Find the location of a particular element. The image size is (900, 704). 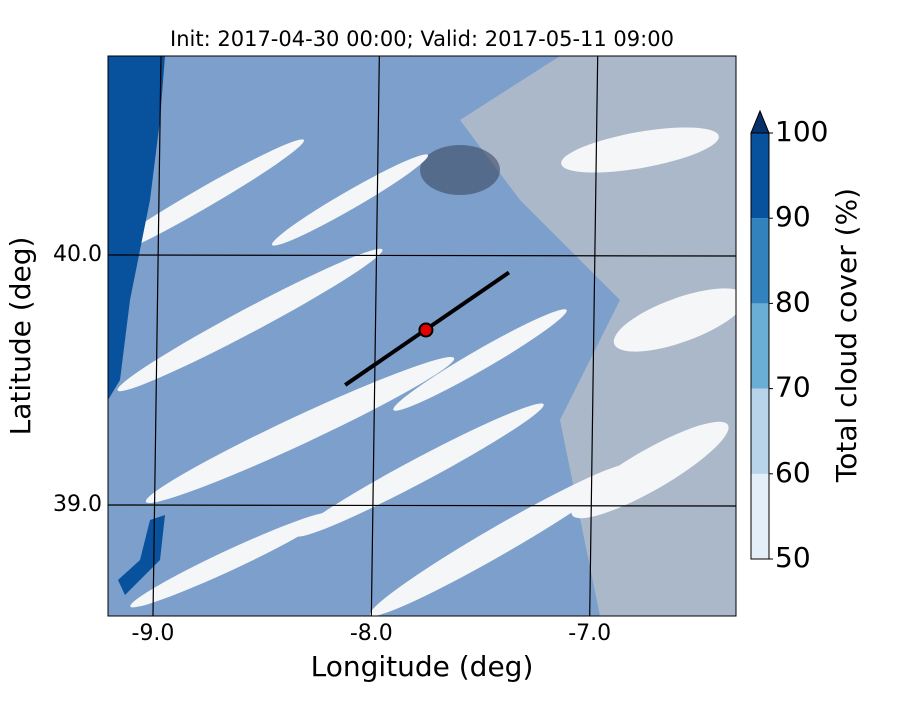

x-tick-label: -7.0 is located at coordinates (589, 633).